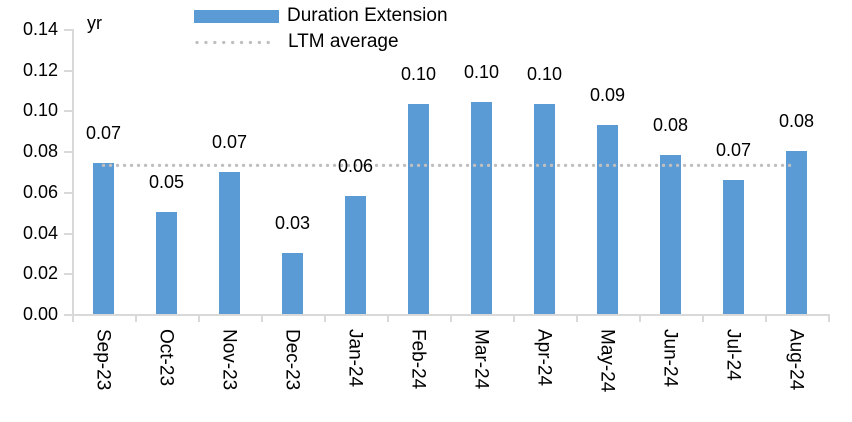  I want to click on x-axis-label-oct-23: Oct-23, so click(166, 358).